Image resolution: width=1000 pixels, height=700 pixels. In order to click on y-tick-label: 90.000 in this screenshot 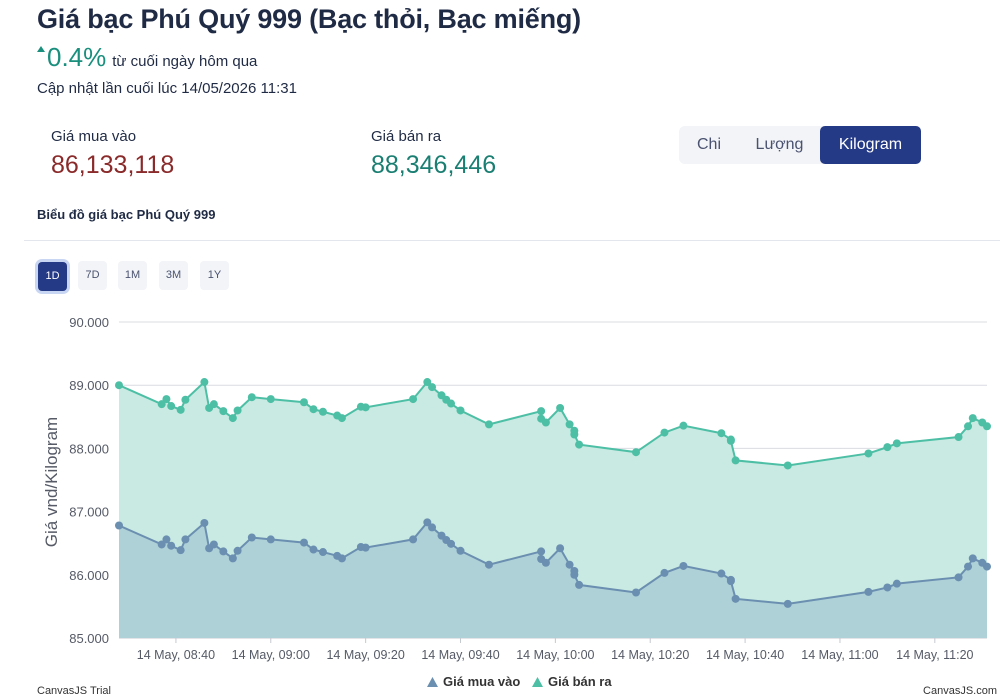, I will do `click(89, 322)`.